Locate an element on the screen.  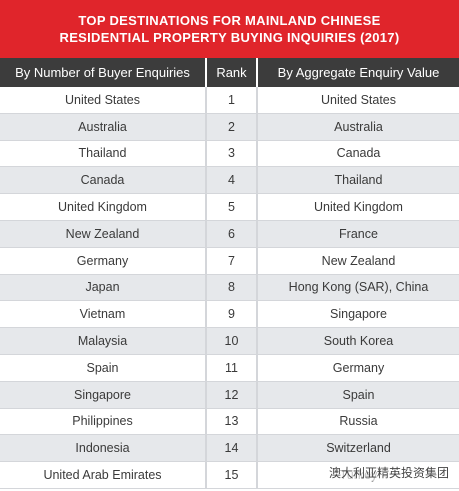
table-cell: 13 is located at coordinates (232, 421).